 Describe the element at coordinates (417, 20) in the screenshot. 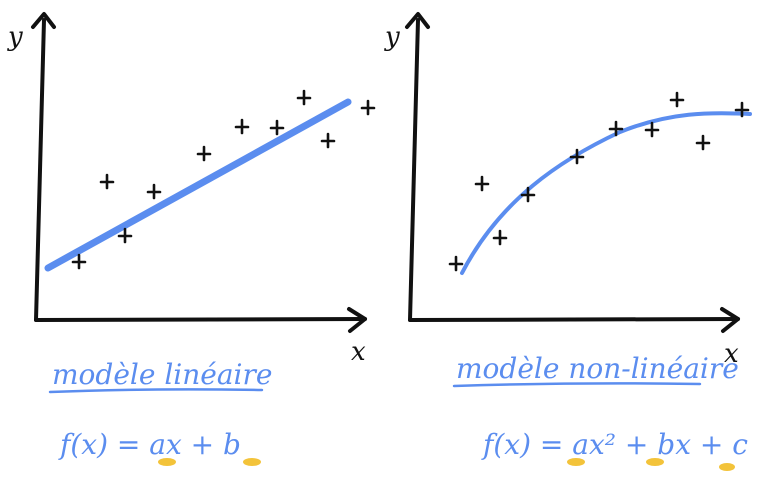

I see `right-y-arrowhead` at that location.